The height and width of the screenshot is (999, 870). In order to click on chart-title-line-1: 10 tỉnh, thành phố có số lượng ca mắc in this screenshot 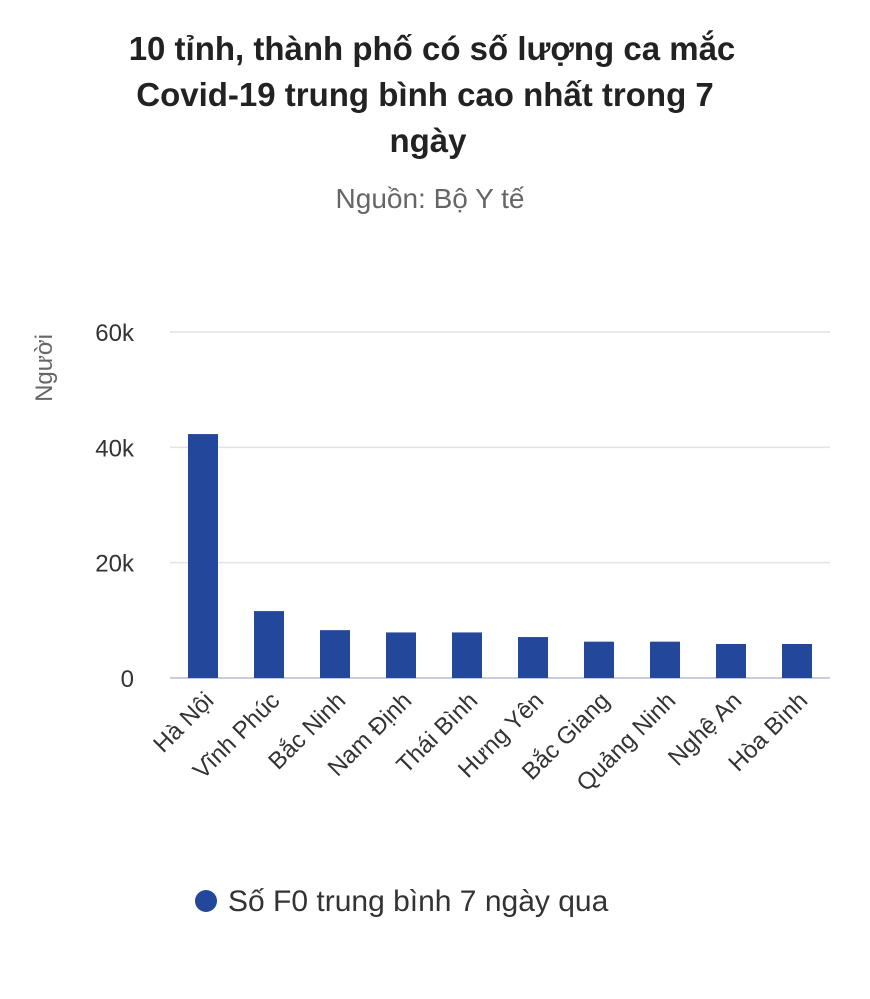, I will do `click(432, 48)`.